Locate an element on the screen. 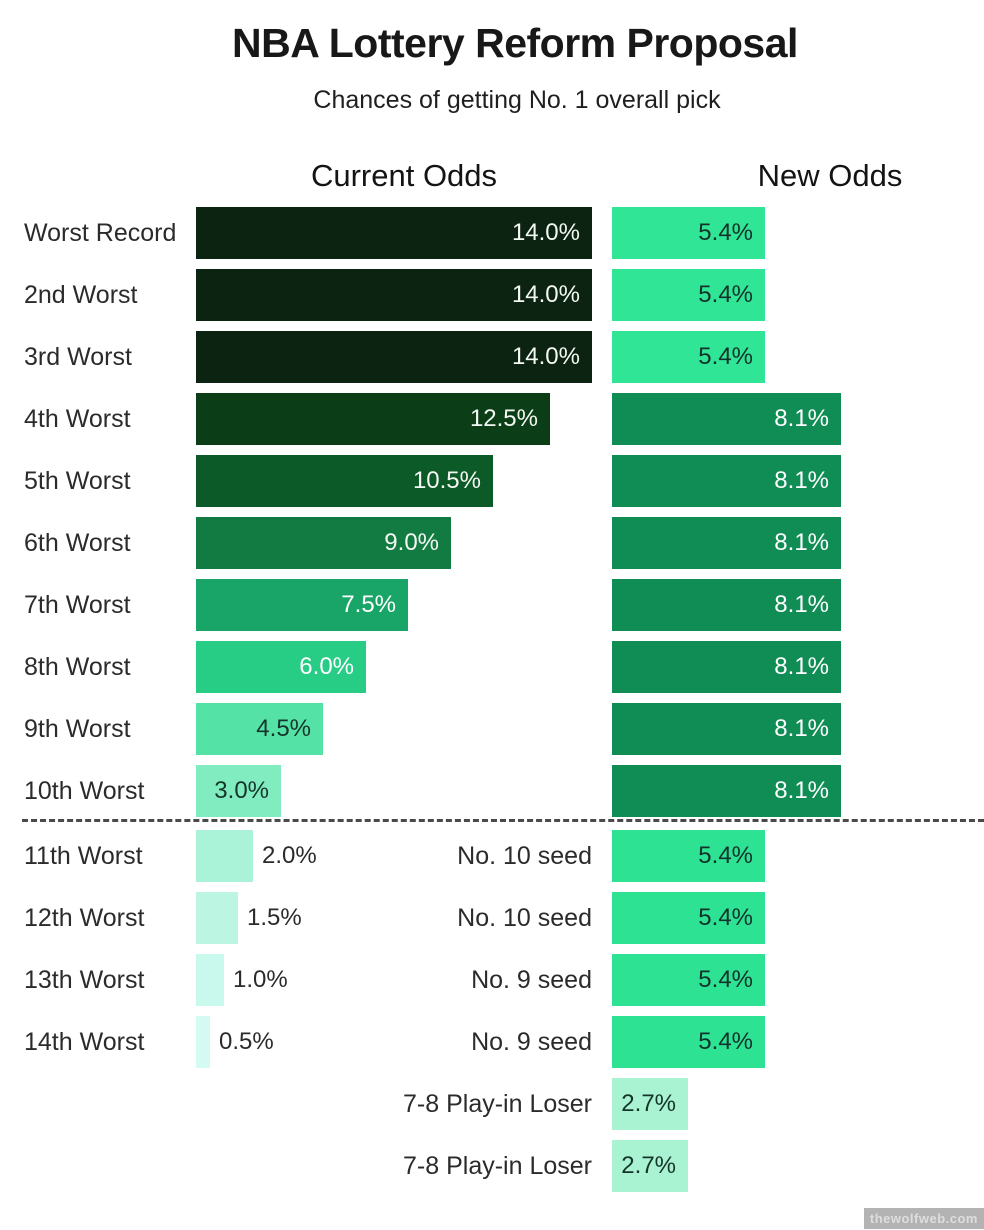 This screenshot has width=984, height=1230. lottery-slot-label: Worst Record is located at coordinates (100, 233).